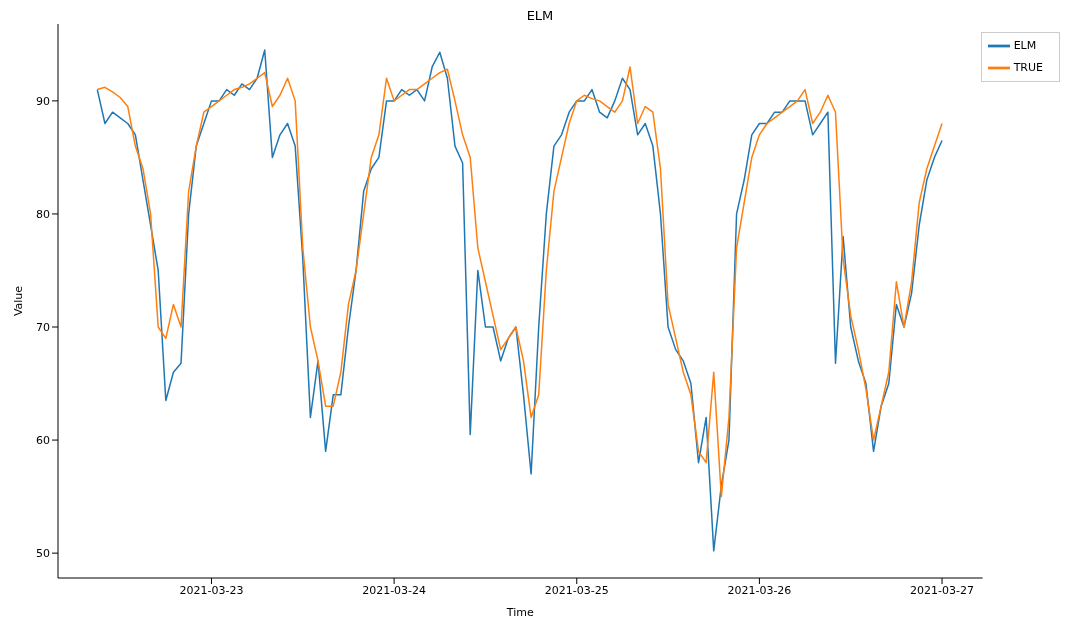 The image size is (1080, 632). Describe the element at coordinates (43, 327) in the screenshot. I see `y-tick-label: 70` at that location.